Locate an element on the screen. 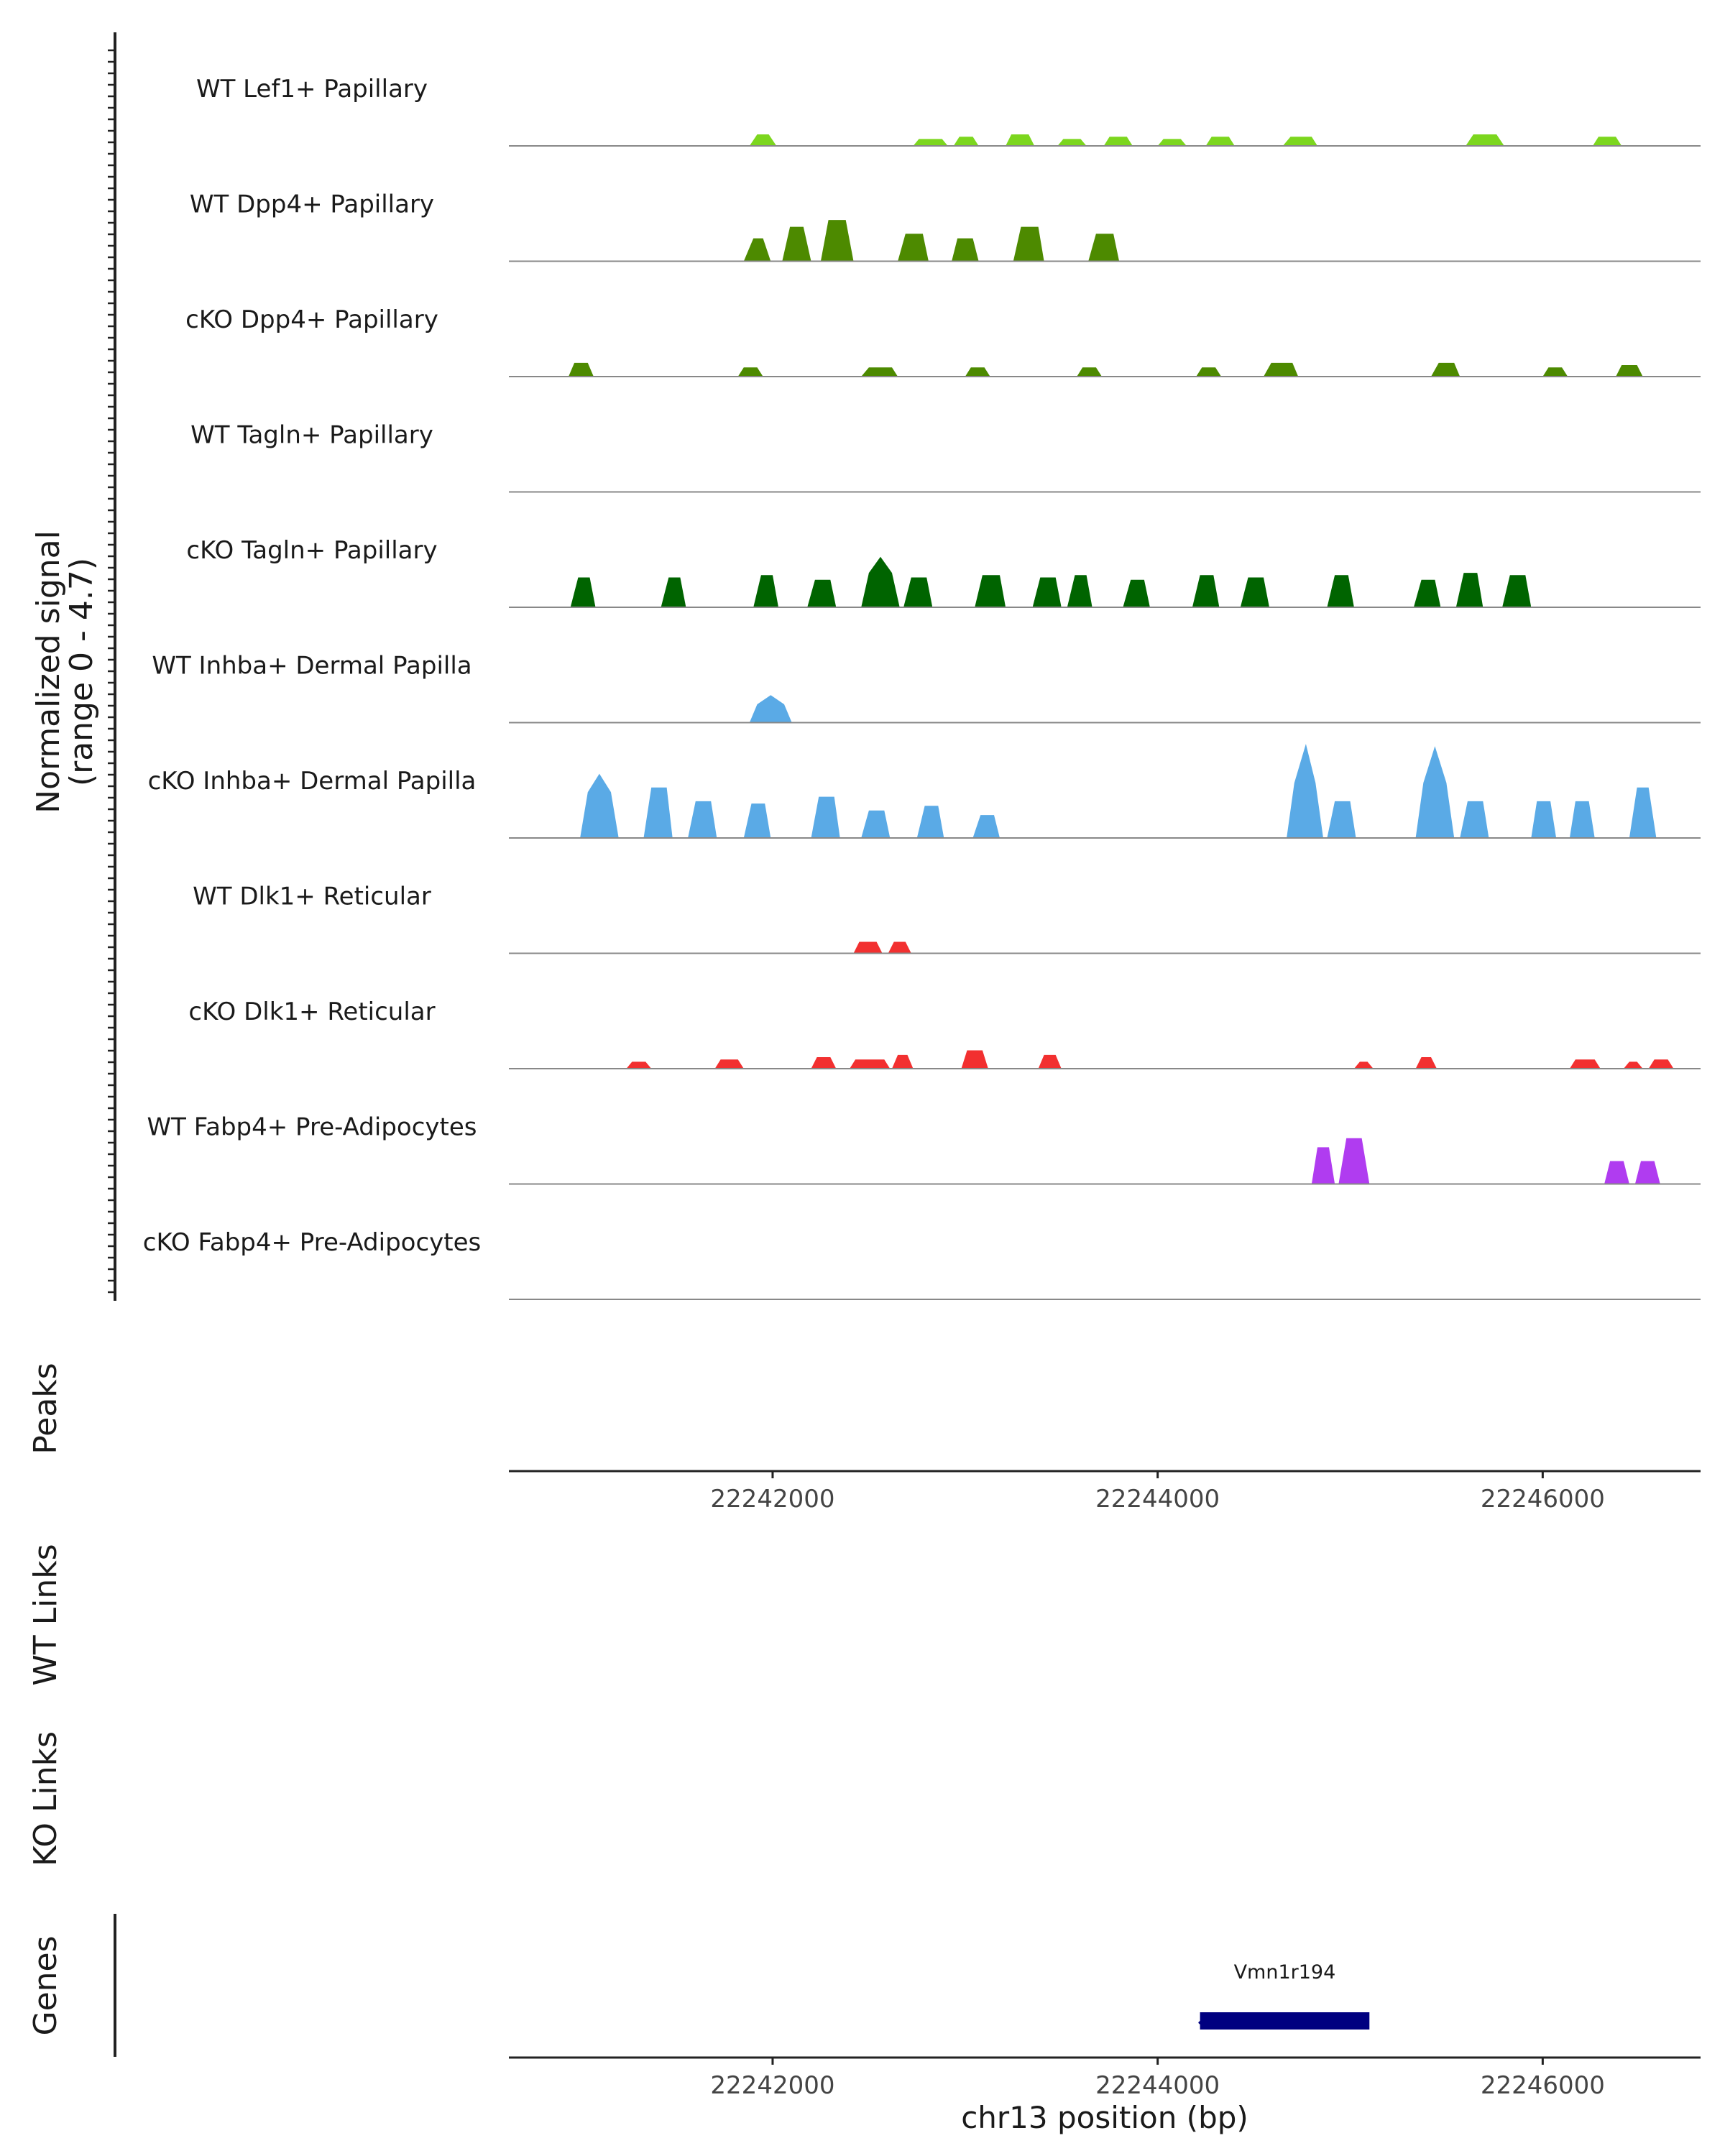 This screenshot has width=1725, height=2156. track-label: WT Inhba+ Dermal Papilla is located at coordinates (312, 666).